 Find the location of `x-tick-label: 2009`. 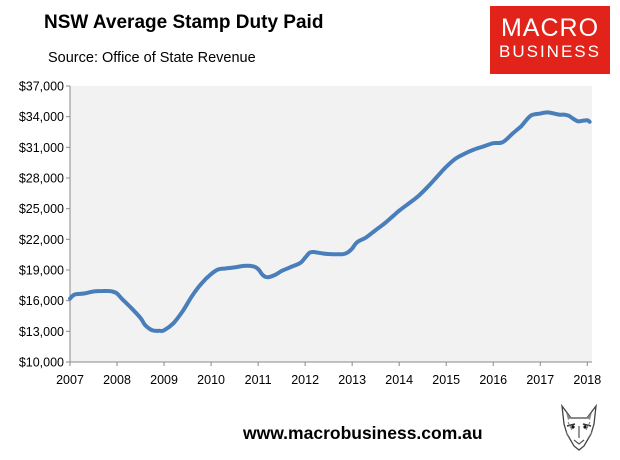

x-tick-label: 2009 is located at coordinates (164, 380).